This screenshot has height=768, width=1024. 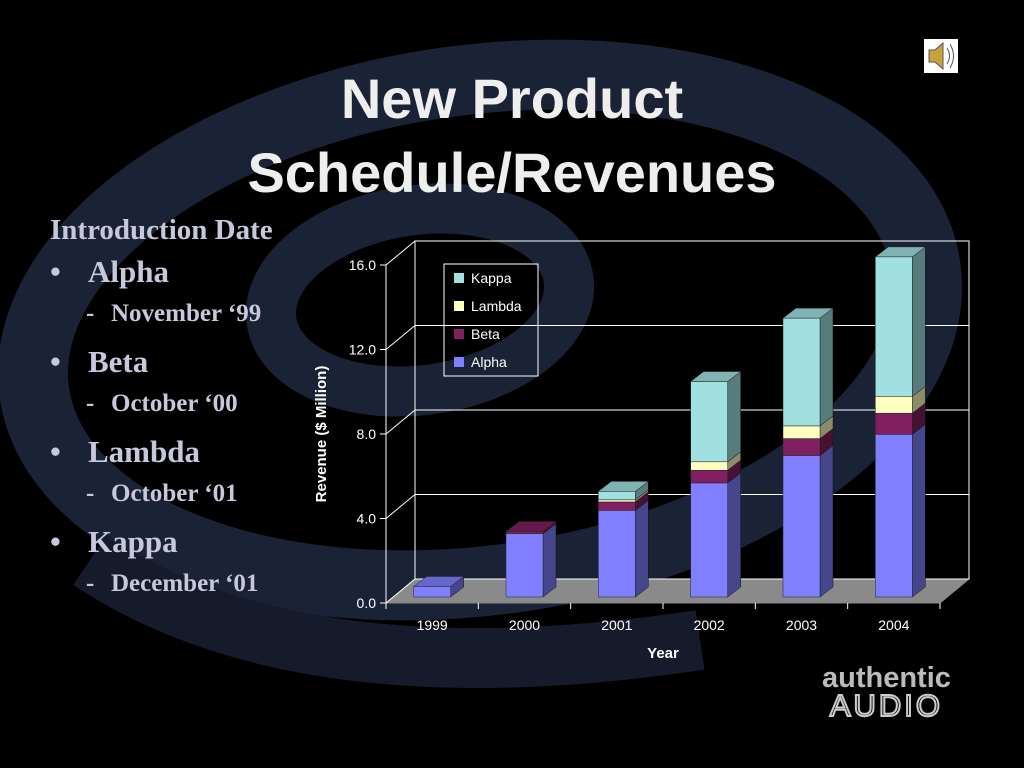 What do you see at coordinates (512, 135) in the screenshot?
I see `slide-title: New Product Schedule/Revenues` at bounding box center [512, 135].